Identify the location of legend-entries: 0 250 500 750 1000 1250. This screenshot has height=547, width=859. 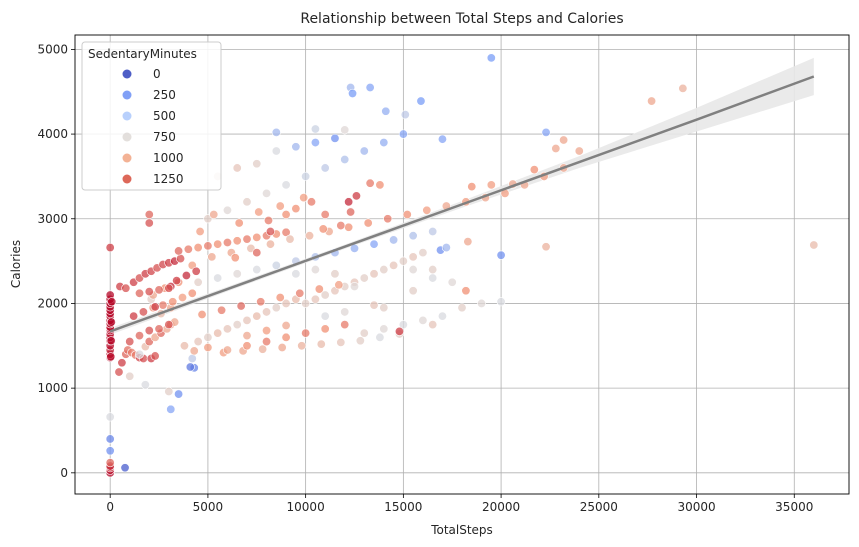
(153, 126).